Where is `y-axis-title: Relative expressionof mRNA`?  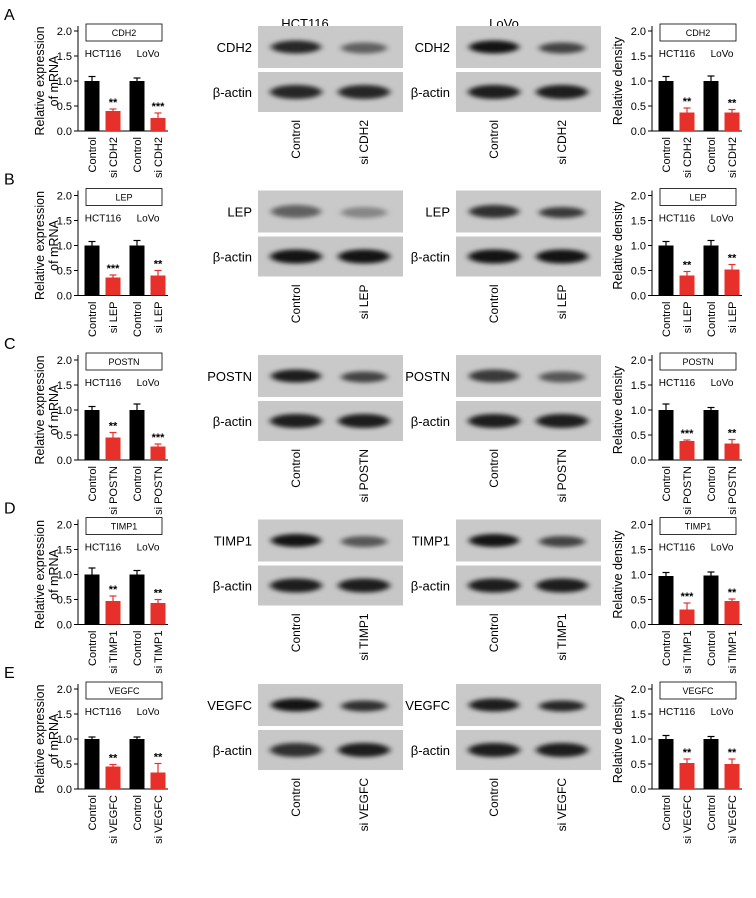 y-axis-title: Relative expressionof mRNA is located at coordinates (47, 409).